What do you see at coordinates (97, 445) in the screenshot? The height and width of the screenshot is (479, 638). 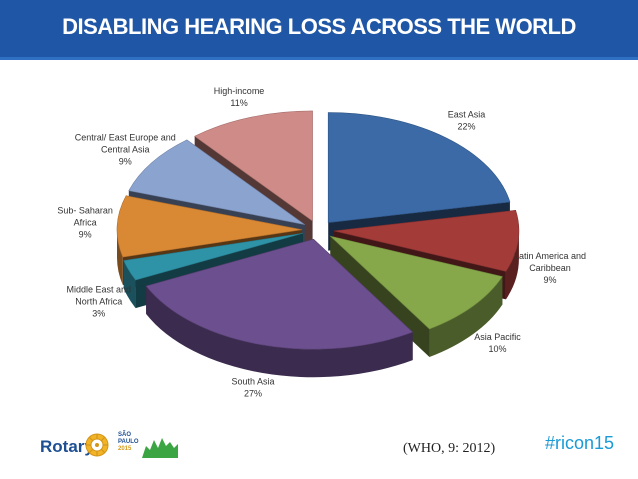 I see `rotary-wheel-icon` at bounding box center [97, 445].